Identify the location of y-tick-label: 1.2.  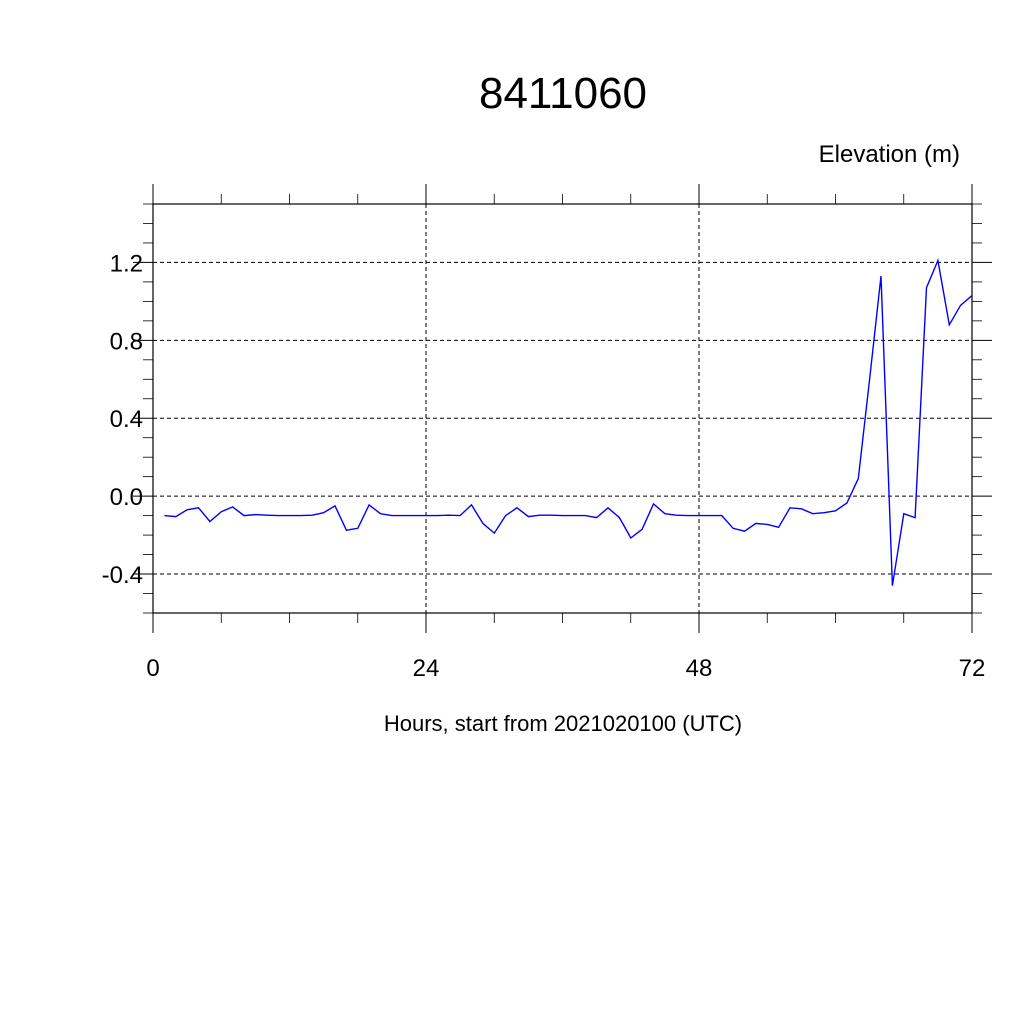
(126, 263).